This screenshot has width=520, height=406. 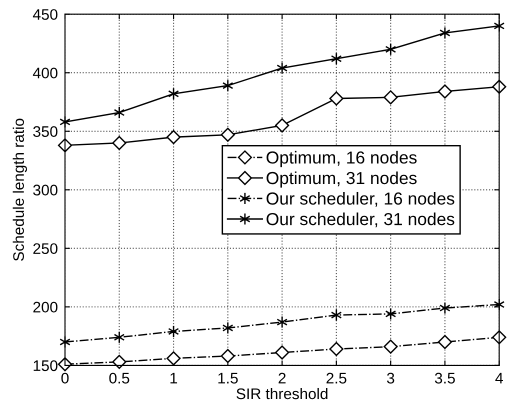 I want to click on legend-label: Optimum, 31 nodes, so click(x=341, y=179).